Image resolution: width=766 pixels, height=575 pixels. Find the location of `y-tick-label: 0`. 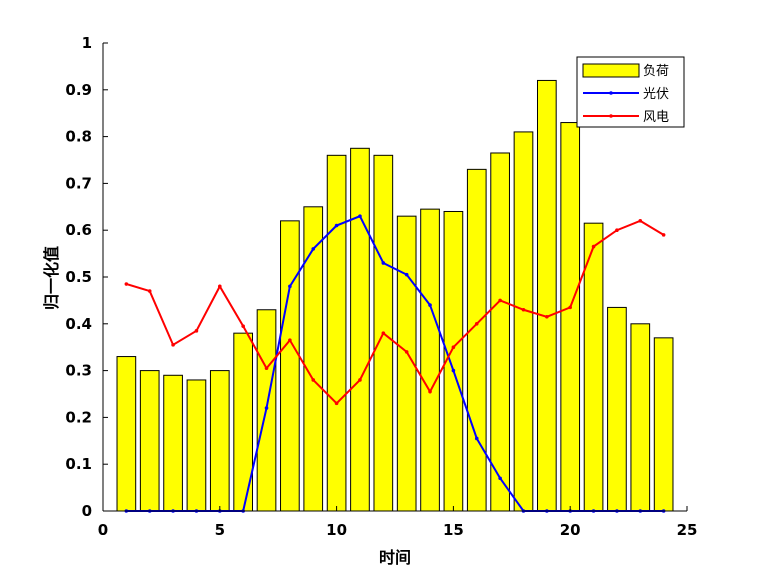

y-tick-label: 0 is located at coordinates (87, 511).